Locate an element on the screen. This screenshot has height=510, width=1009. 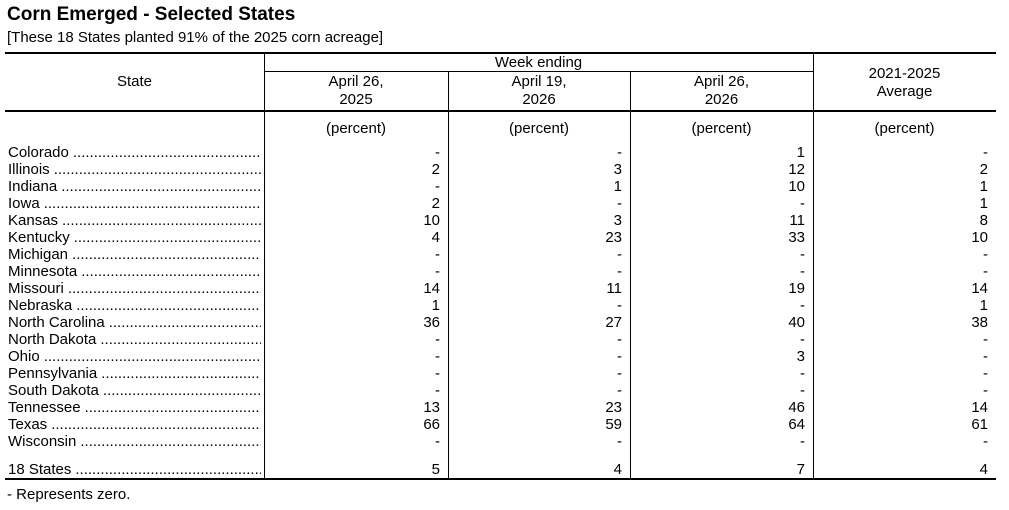
state-cell: 18 States is located at coordinates (134, 469).